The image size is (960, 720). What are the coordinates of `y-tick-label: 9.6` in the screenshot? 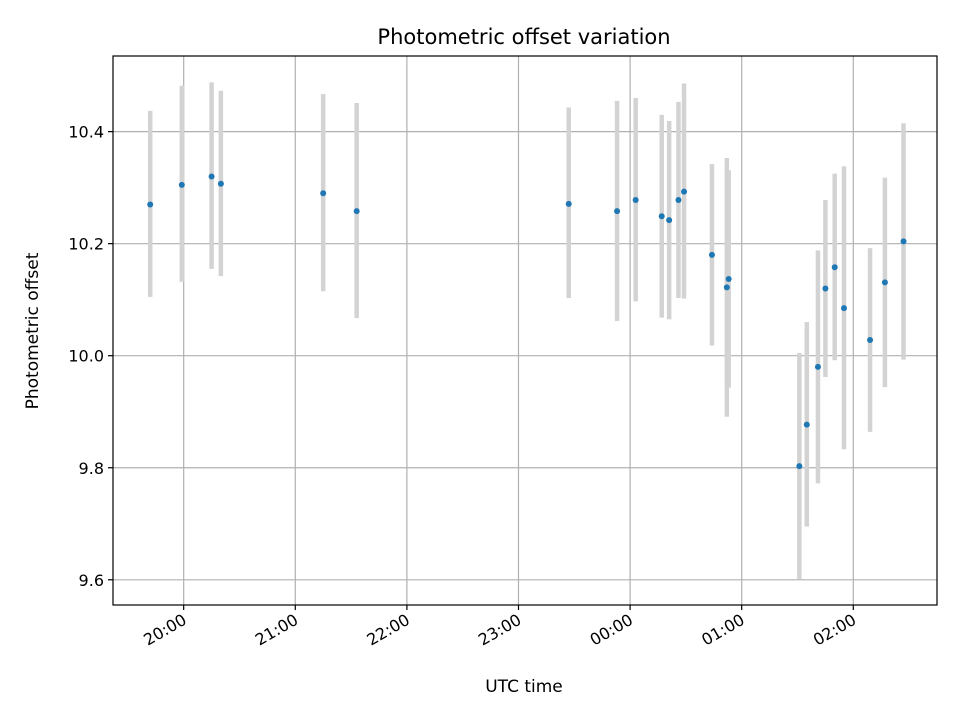 It's located at (91, 580).